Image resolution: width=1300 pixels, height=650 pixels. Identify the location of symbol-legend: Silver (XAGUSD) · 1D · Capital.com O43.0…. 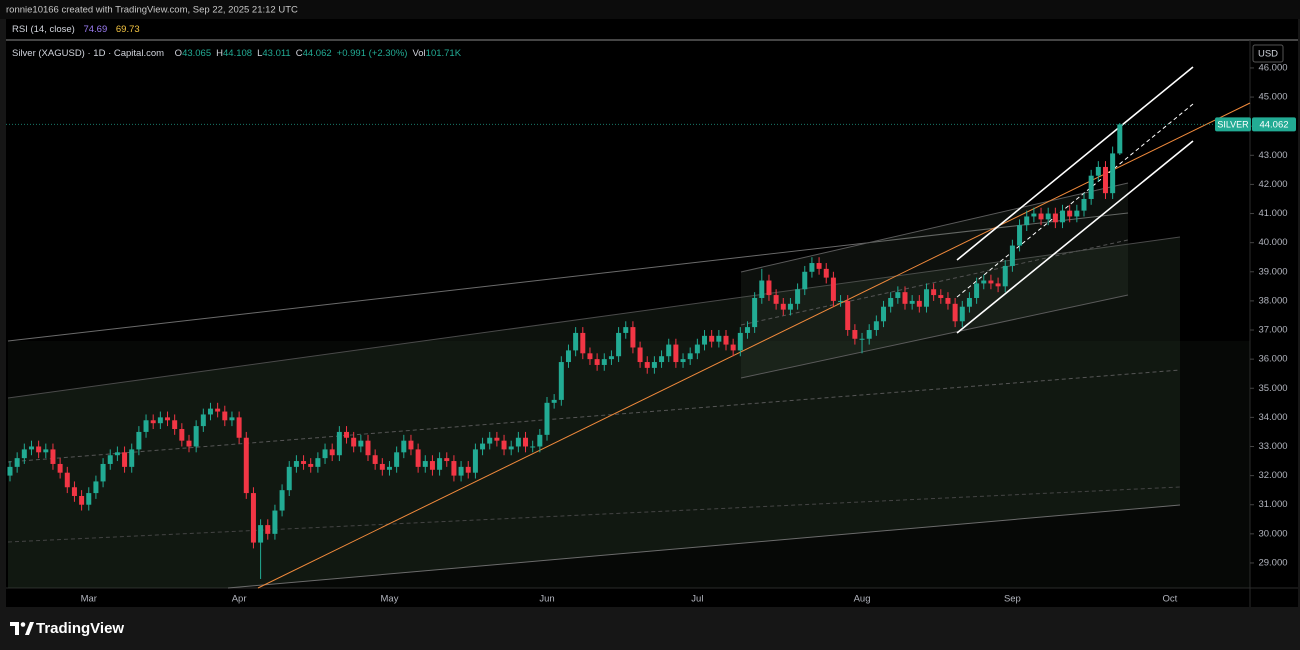
(237, 53).